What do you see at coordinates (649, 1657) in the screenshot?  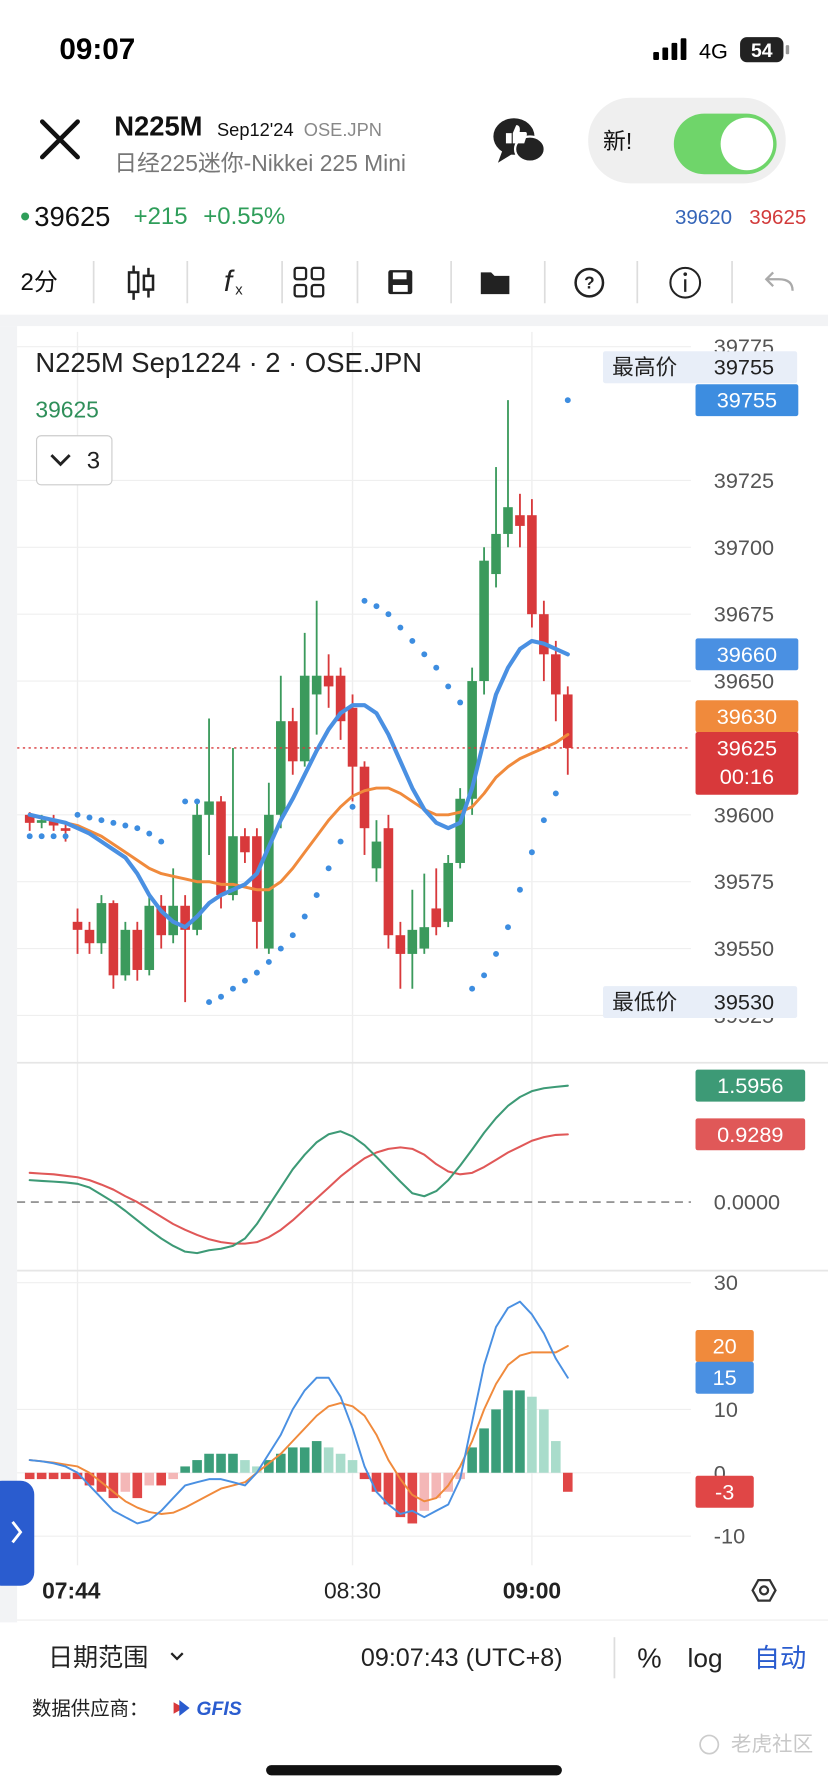 I see `percent-button: %` at bounding box center [649, 1657].